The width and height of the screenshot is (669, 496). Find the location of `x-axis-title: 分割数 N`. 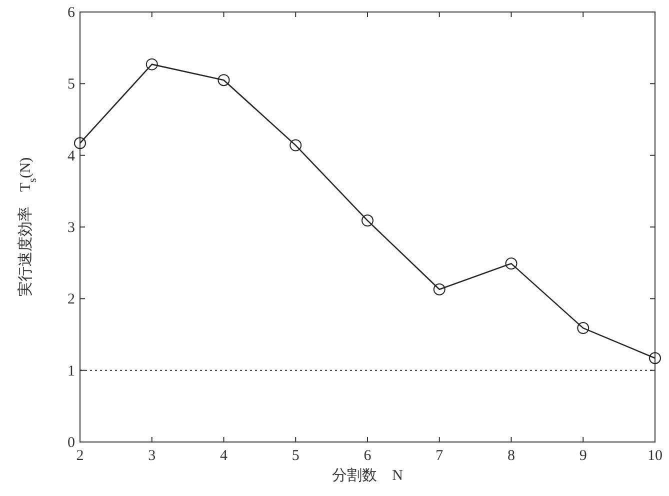

x-axis-title: 分割数 N is located at coordinates (368, 475).